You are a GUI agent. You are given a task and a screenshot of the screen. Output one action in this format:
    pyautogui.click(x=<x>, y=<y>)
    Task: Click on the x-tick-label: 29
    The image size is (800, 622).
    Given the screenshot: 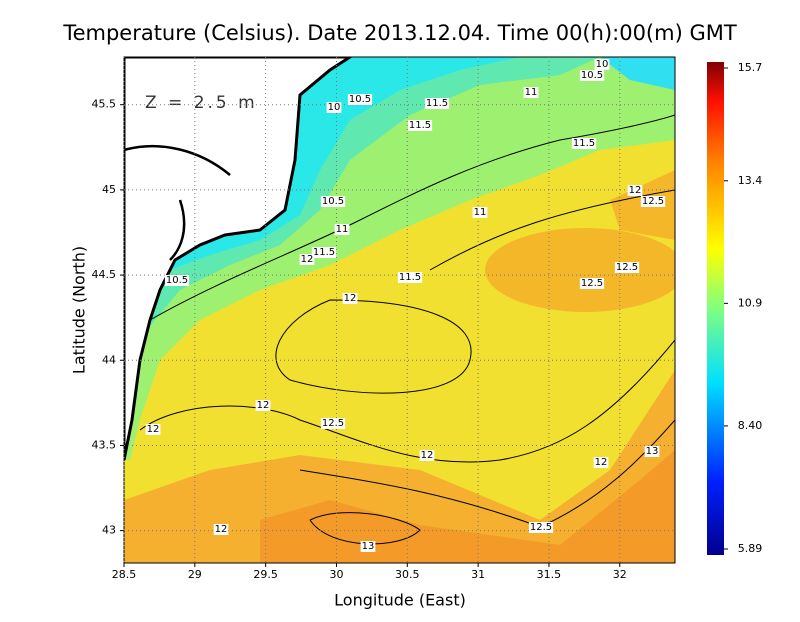 What is the action you would take?
    pyautogui.click(x=195, y=574)
    